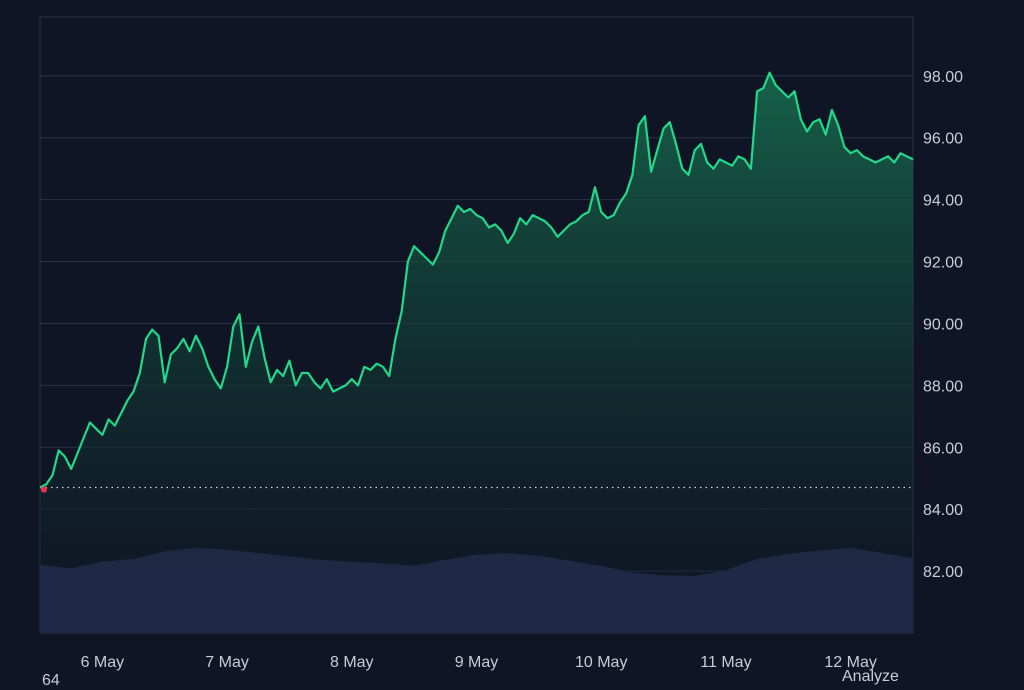 Image resolution: width=1024 pixels, height=690 pixels. I want to click on x-tick-label: 10 May, so click(601, 662).